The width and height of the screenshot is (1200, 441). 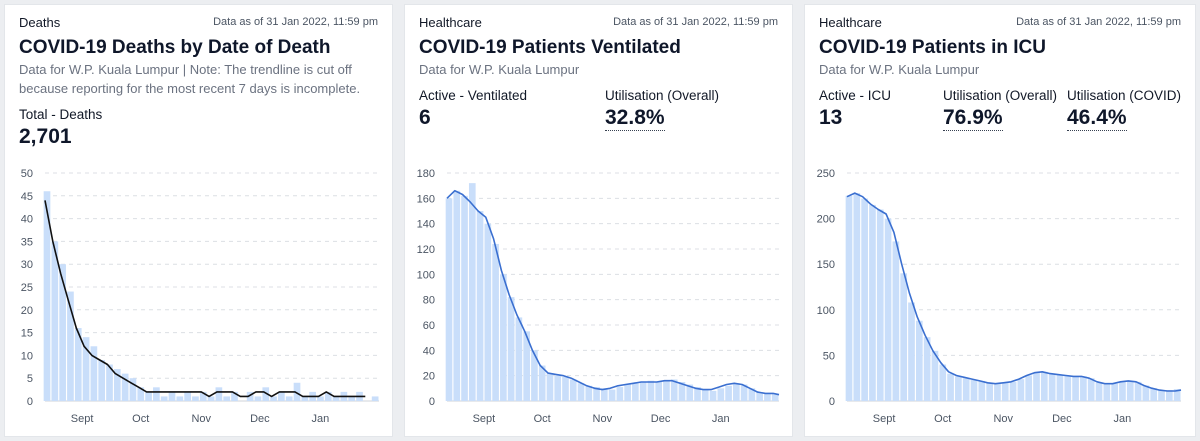 I want to click on stat-utilisation-overall: Utilisation (Overall) 76.9%, so click(x=1000, y=109).